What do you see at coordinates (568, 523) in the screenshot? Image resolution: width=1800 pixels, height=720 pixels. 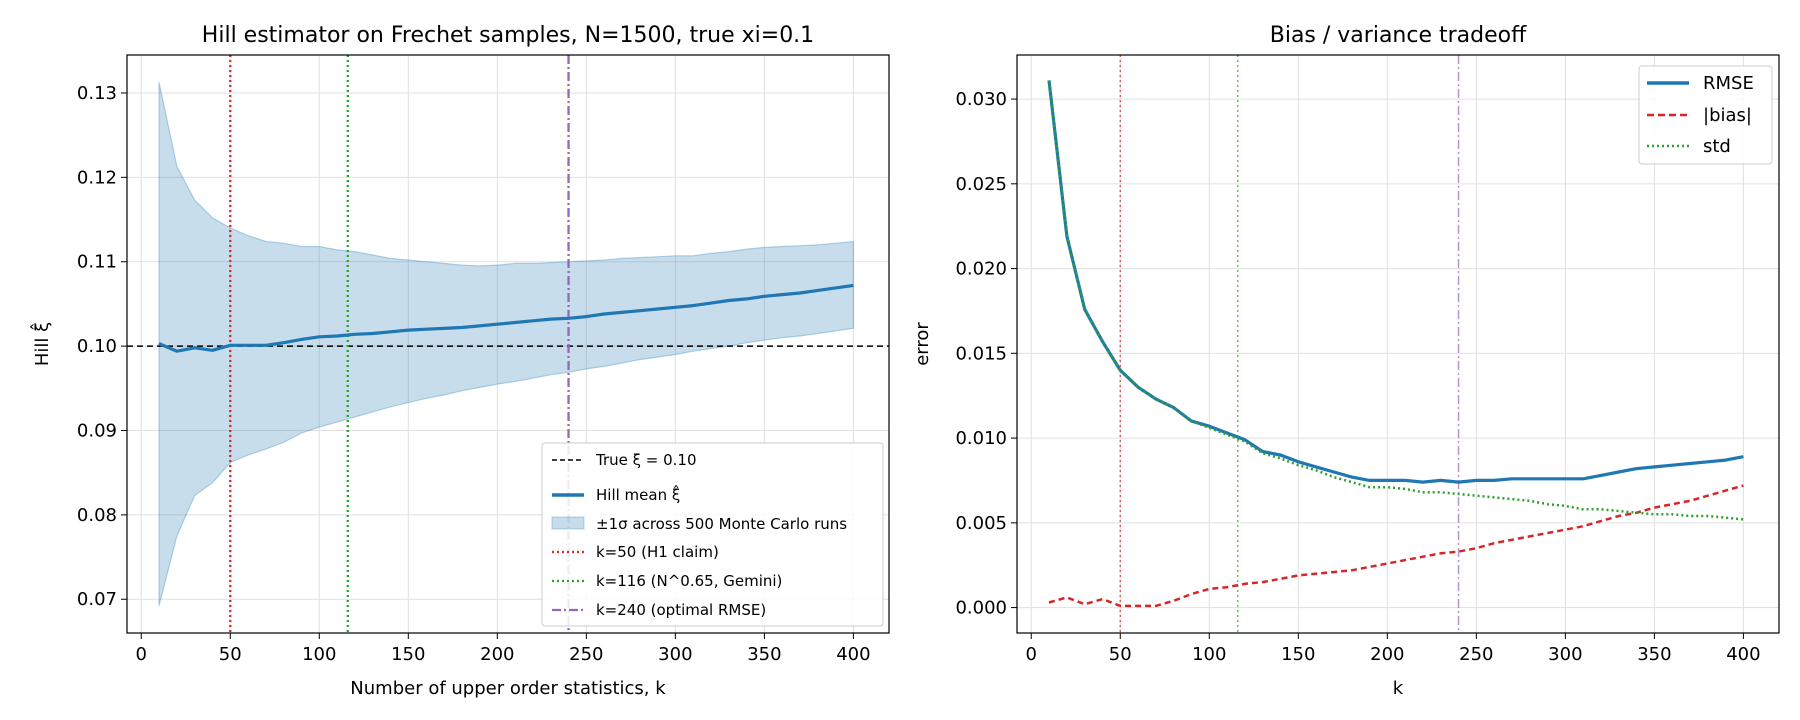 I see `legend-handle-std-band` at bounding box center [568, 523].